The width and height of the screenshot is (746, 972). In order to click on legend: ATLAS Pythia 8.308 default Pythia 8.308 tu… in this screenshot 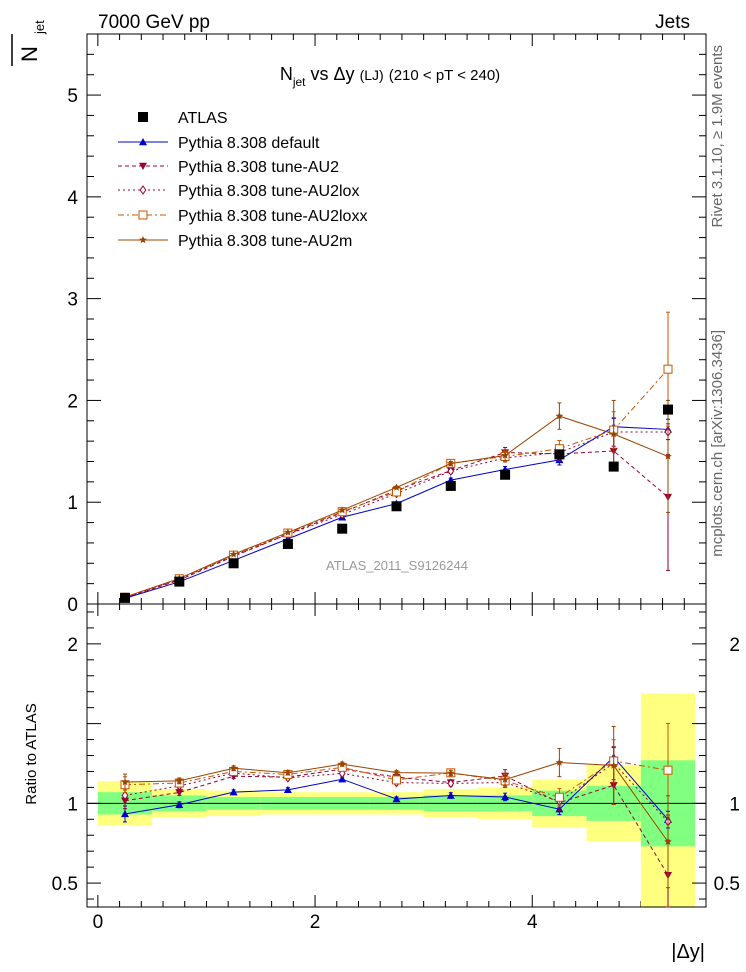, I will do `click(242, 180)`.